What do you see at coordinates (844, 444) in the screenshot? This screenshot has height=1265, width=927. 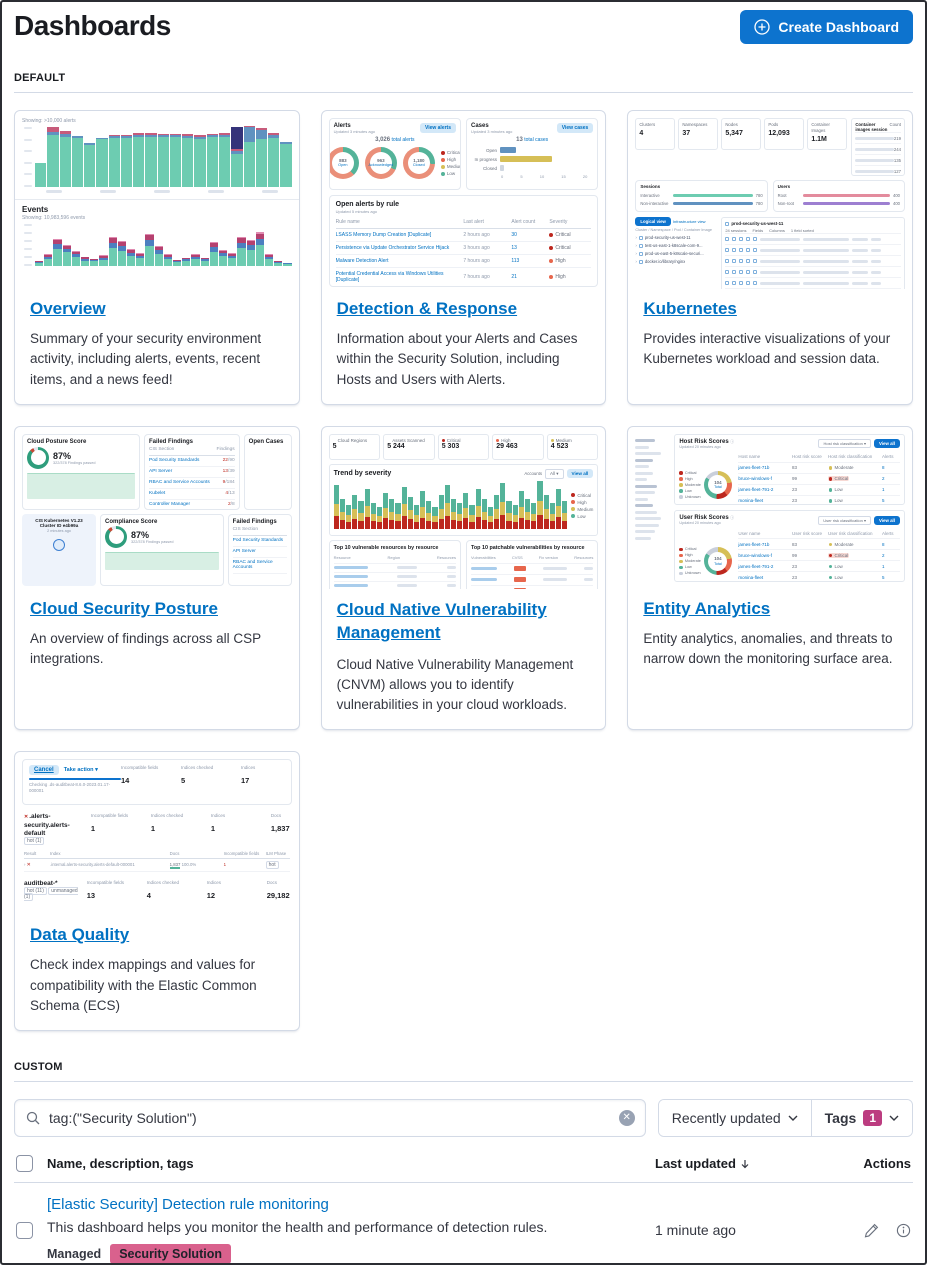 I see `host-risk-classification-select: Host risk classification ▾` at bounding box center [844, 444].